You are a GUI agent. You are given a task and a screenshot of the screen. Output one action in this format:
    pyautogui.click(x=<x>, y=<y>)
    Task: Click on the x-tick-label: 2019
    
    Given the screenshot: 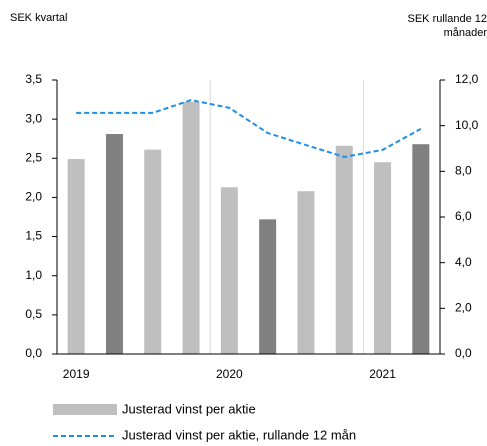 What is the action you would take?
    pyautogui.click(x=76, y=374)
    